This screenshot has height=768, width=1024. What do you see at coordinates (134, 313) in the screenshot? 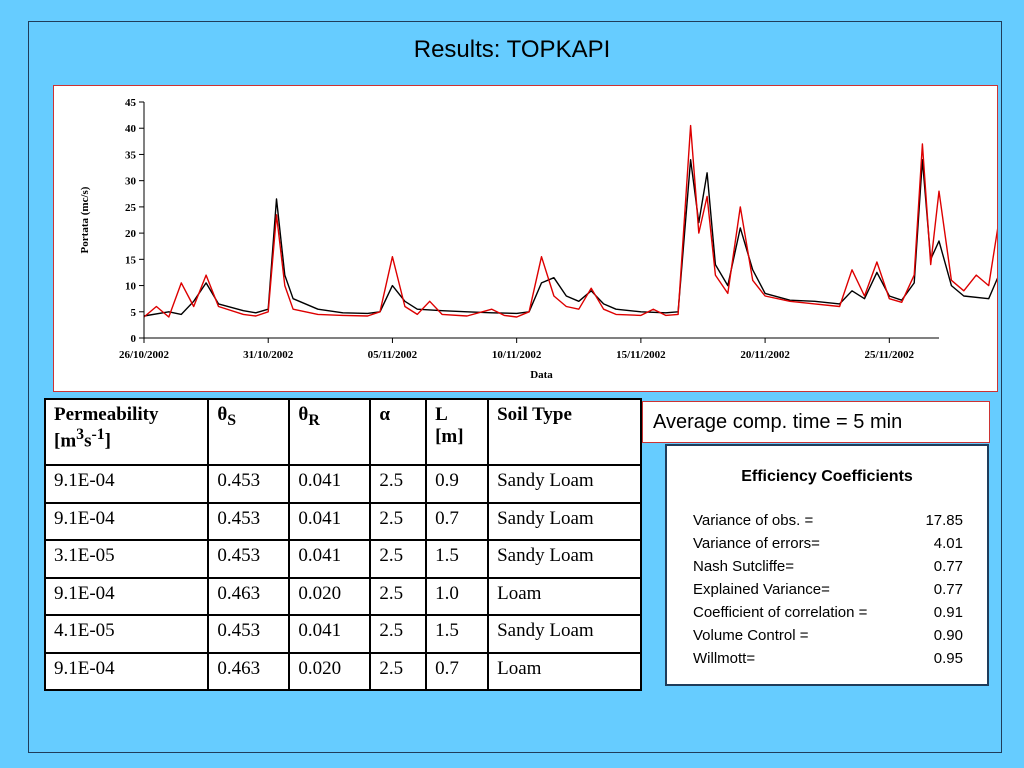
I see `y-tick-label: 5` at bounding box center [134, 313].